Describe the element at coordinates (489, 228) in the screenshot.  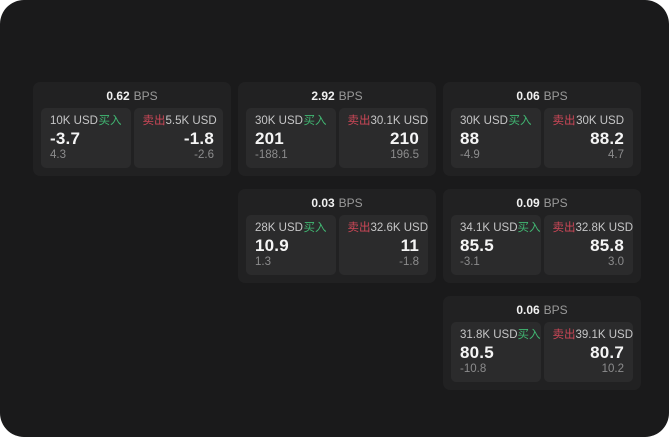
I see `buy-amount: 34.1K USD` at that location.